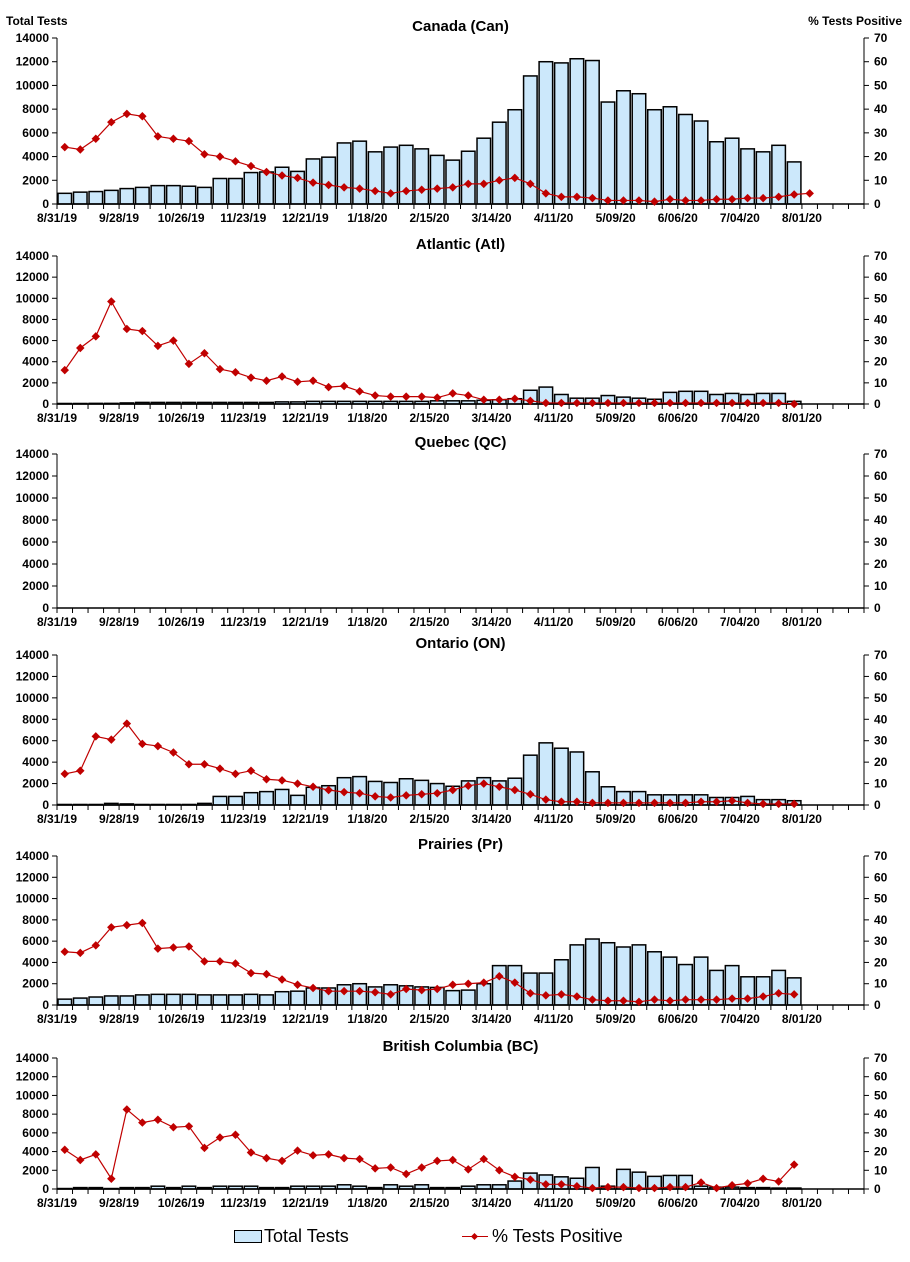 This screenshot has width=910, height=1262. Describe the element at coordinates (881, 899) in the screenshot. I see `y2-tick-label: 50` at that location.